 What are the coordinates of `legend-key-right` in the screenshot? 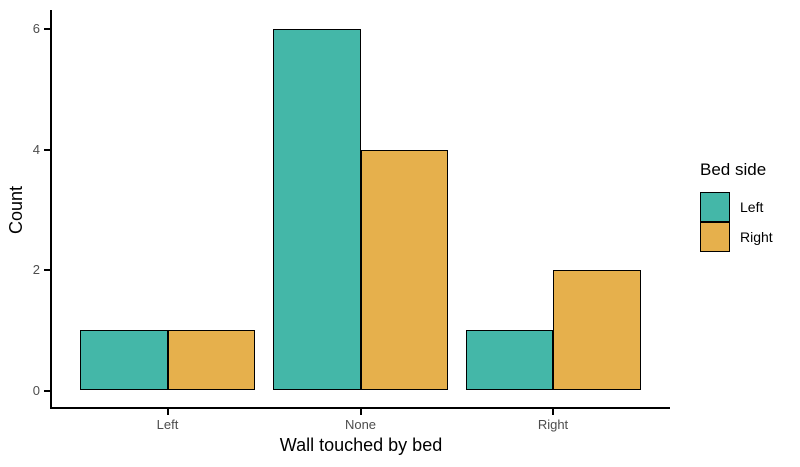 It's located at (715, 237).